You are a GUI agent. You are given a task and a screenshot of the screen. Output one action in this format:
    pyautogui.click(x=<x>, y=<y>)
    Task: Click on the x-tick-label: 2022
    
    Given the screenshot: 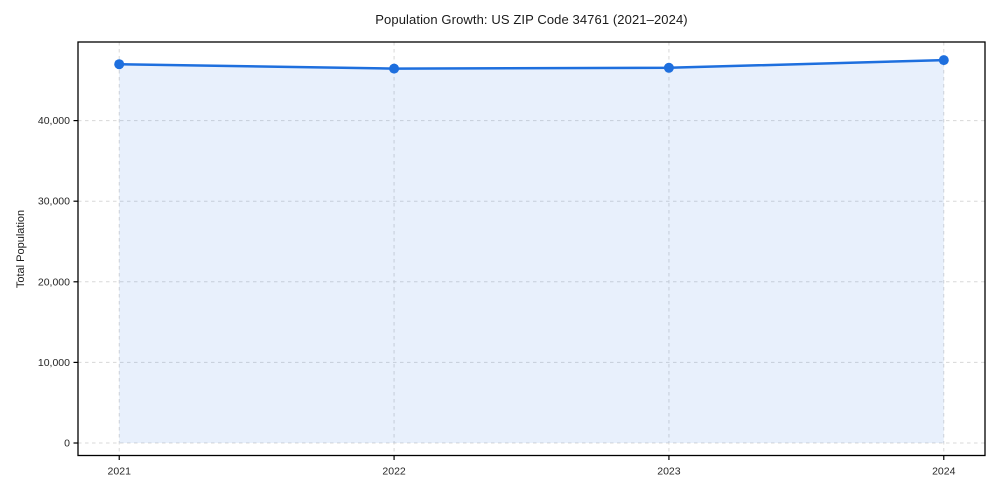 What is the action you would take?
    pyautogui.click(x=394, y=472)
    